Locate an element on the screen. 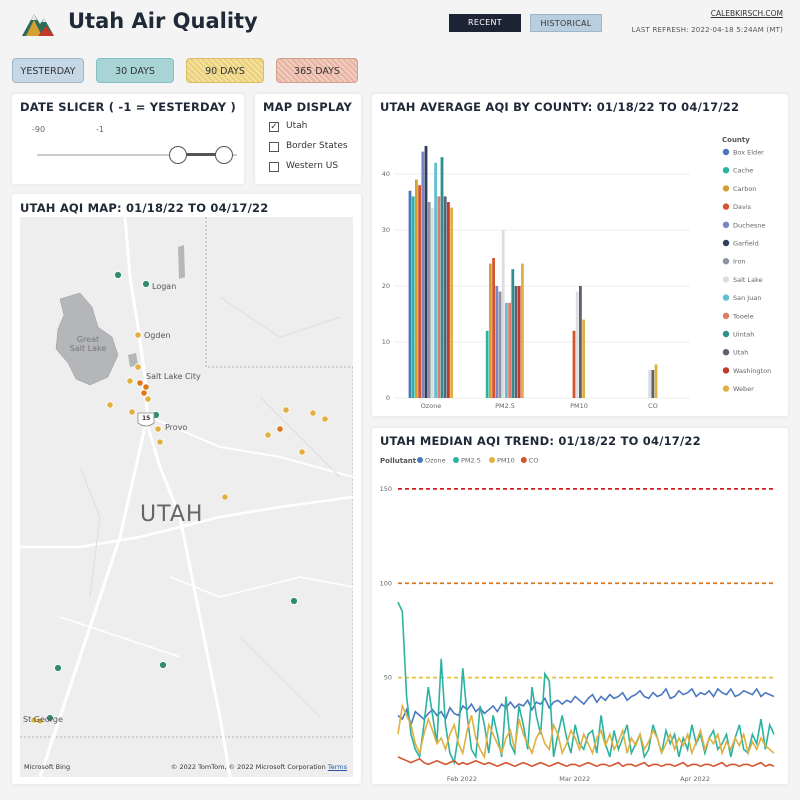 Image resolution: width=800 pixels, height=800 pixels. historical-button: HISTORICAL is located at coordinates (566, 23).